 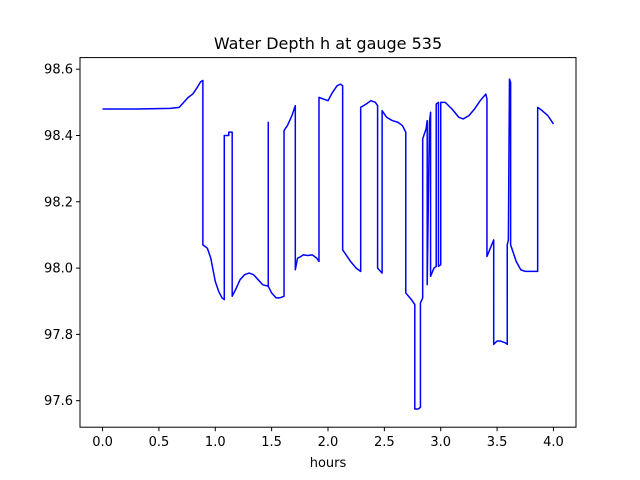 What do you see at coordinates (328, 43) in the screenshot?
I see `chart-title: Water Depth h at gauge 535` at bounding box center [328, 43].